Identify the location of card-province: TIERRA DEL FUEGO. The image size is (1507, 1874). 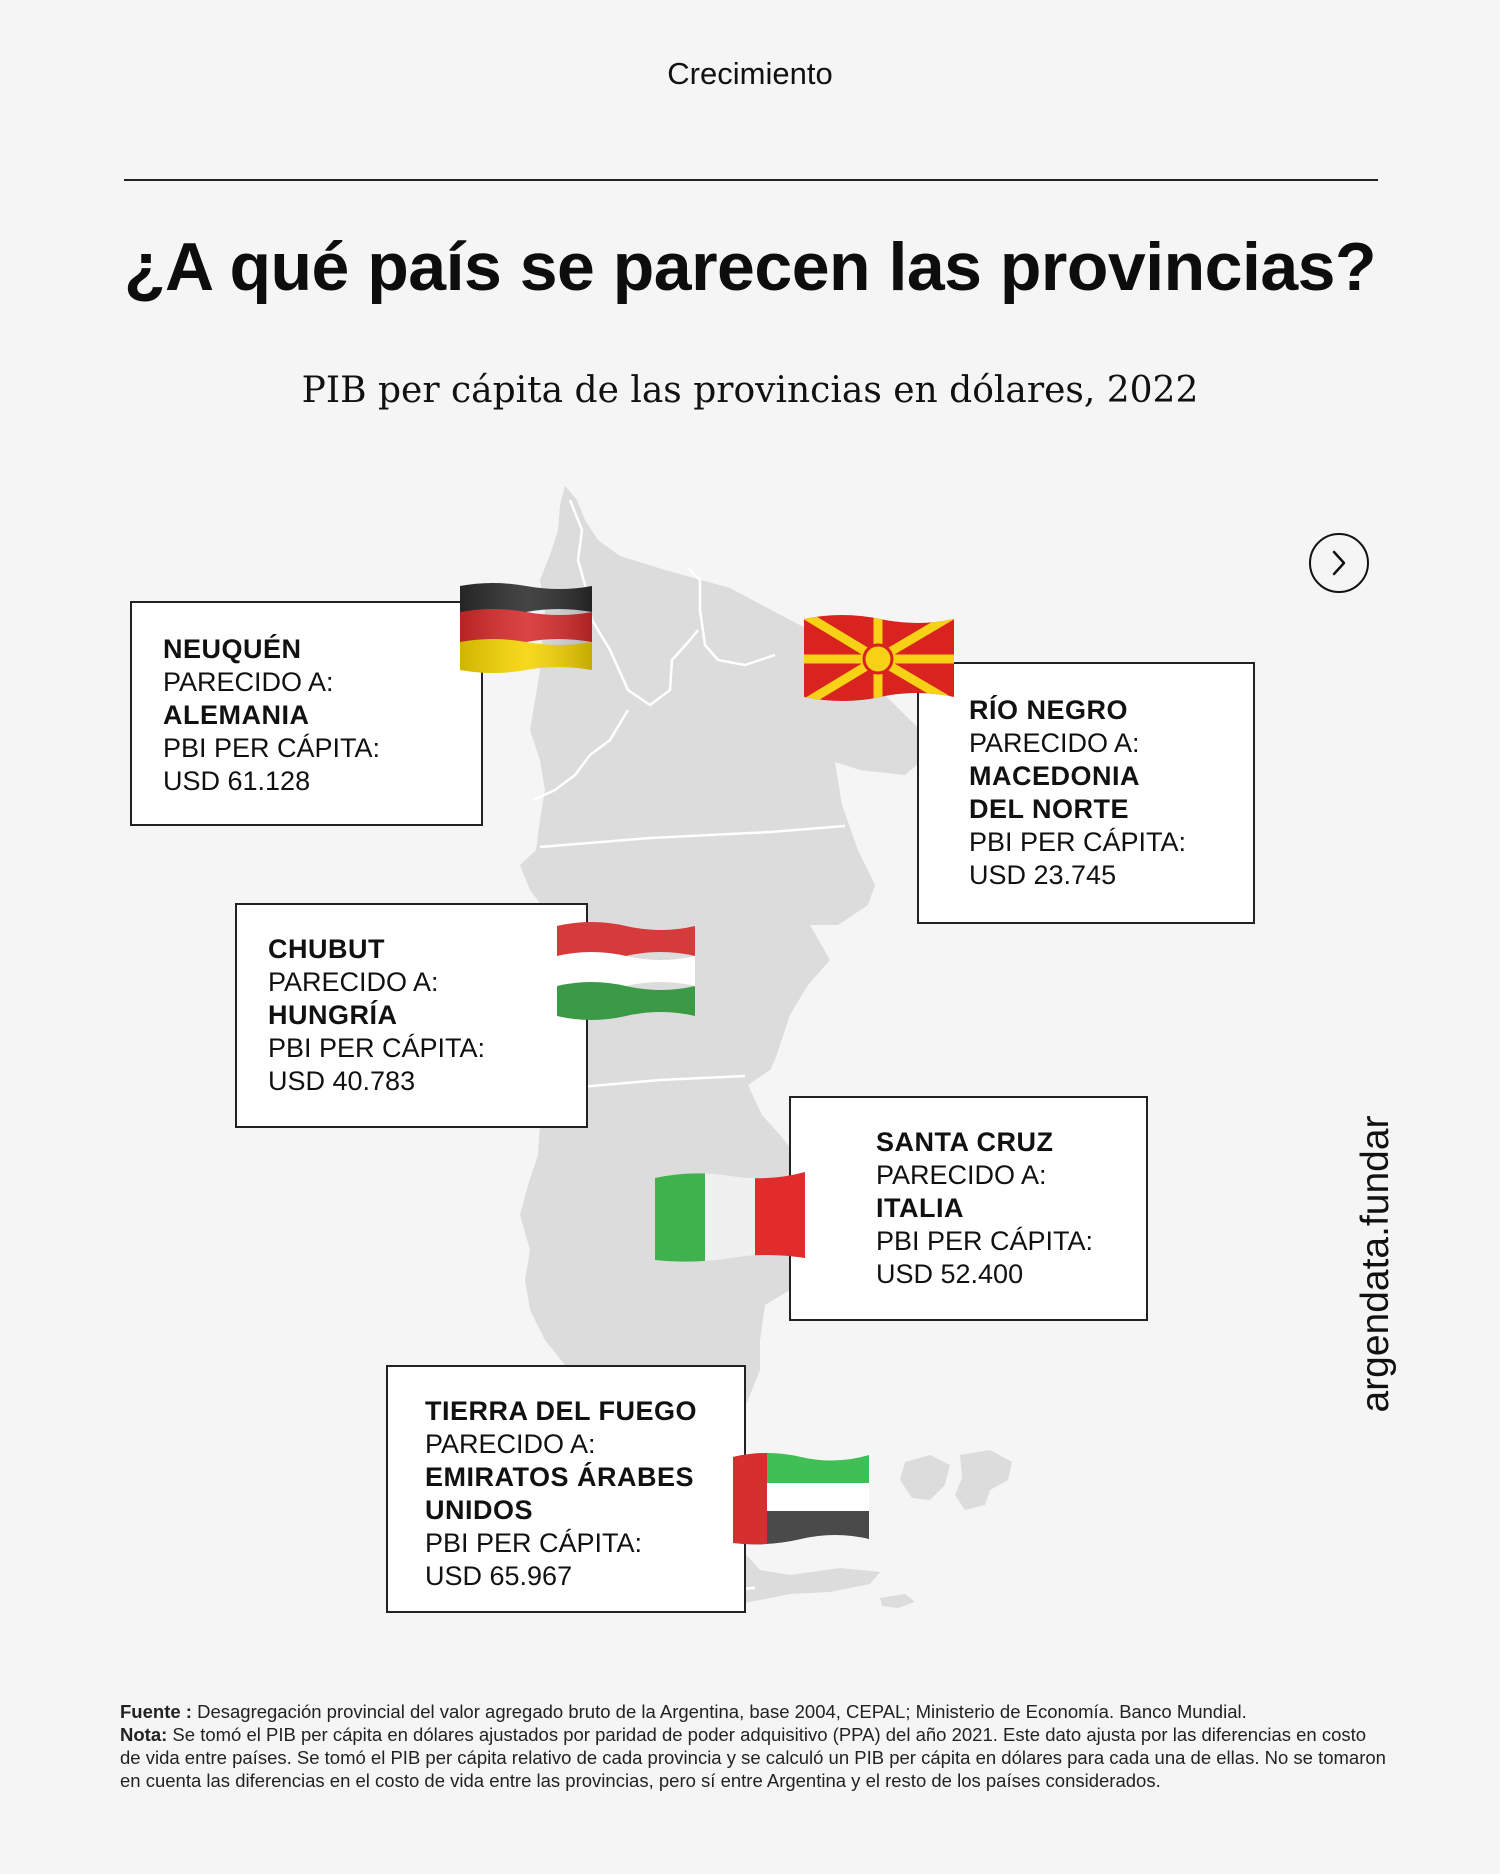
(561, 1411).